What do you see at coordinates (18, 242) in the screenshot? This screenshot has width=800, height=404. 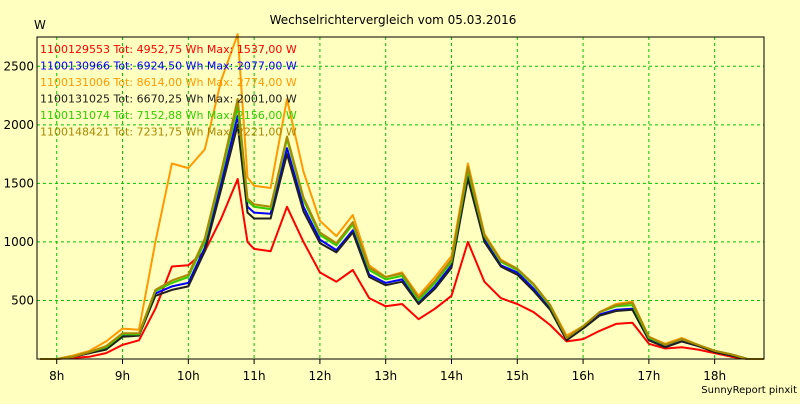 I see `y-tick-label: 1000` at bounding box center [18, 242].